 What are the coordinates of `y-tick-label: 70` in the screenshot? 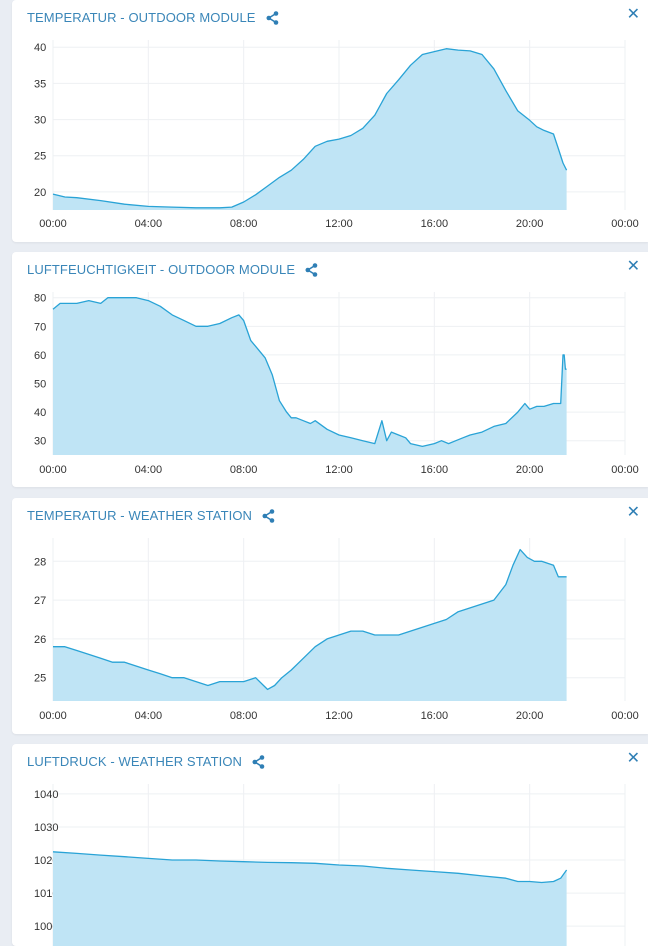 It's located at (40, 327).